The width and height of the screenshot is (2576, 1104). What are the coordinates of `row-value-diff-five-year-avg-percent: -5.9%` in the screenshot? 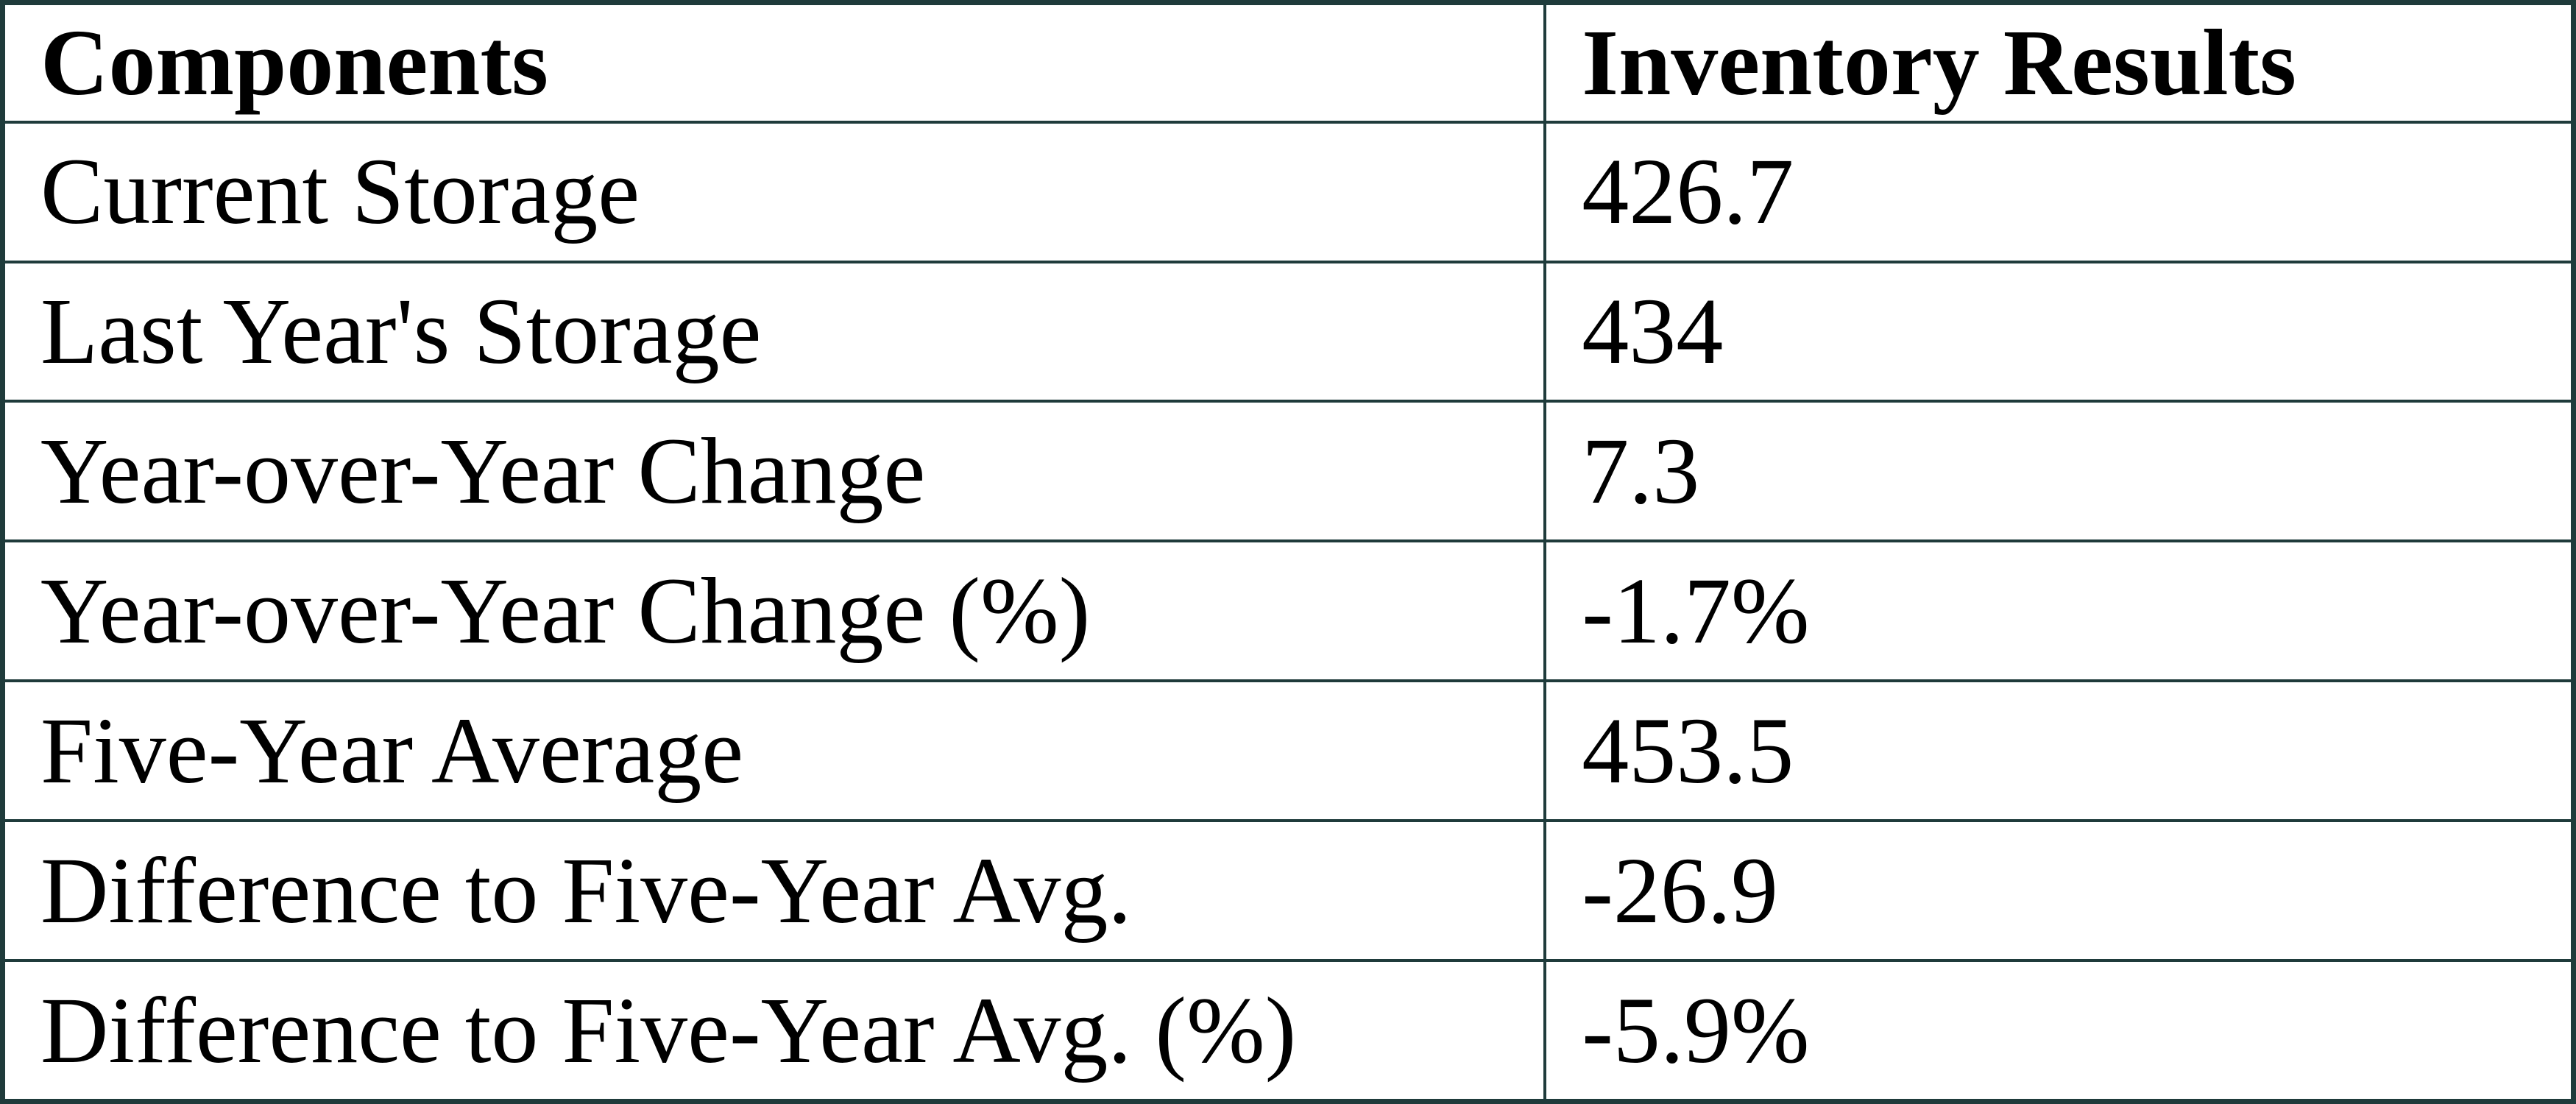 It's located at (2059, 1030).